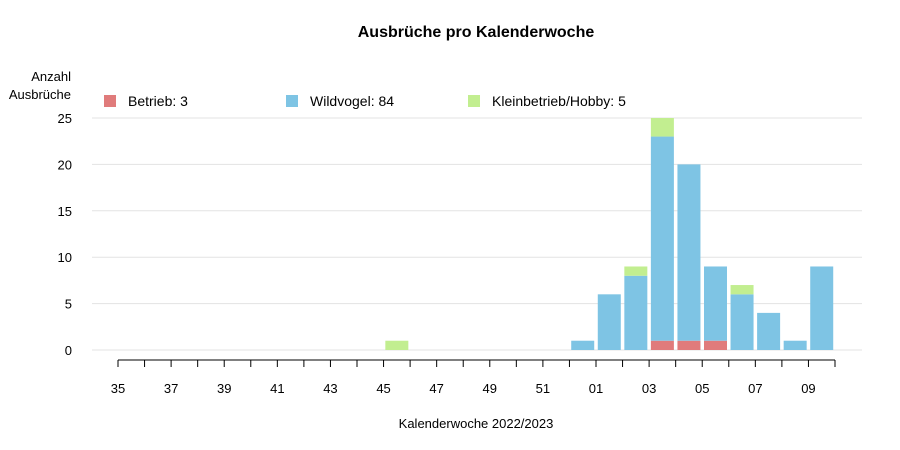 The height and width of the screenshot is (450, 900). Describe the element at coordinates (65, 257) in the screenshot. I see `y-tick-label: 10` at that location.